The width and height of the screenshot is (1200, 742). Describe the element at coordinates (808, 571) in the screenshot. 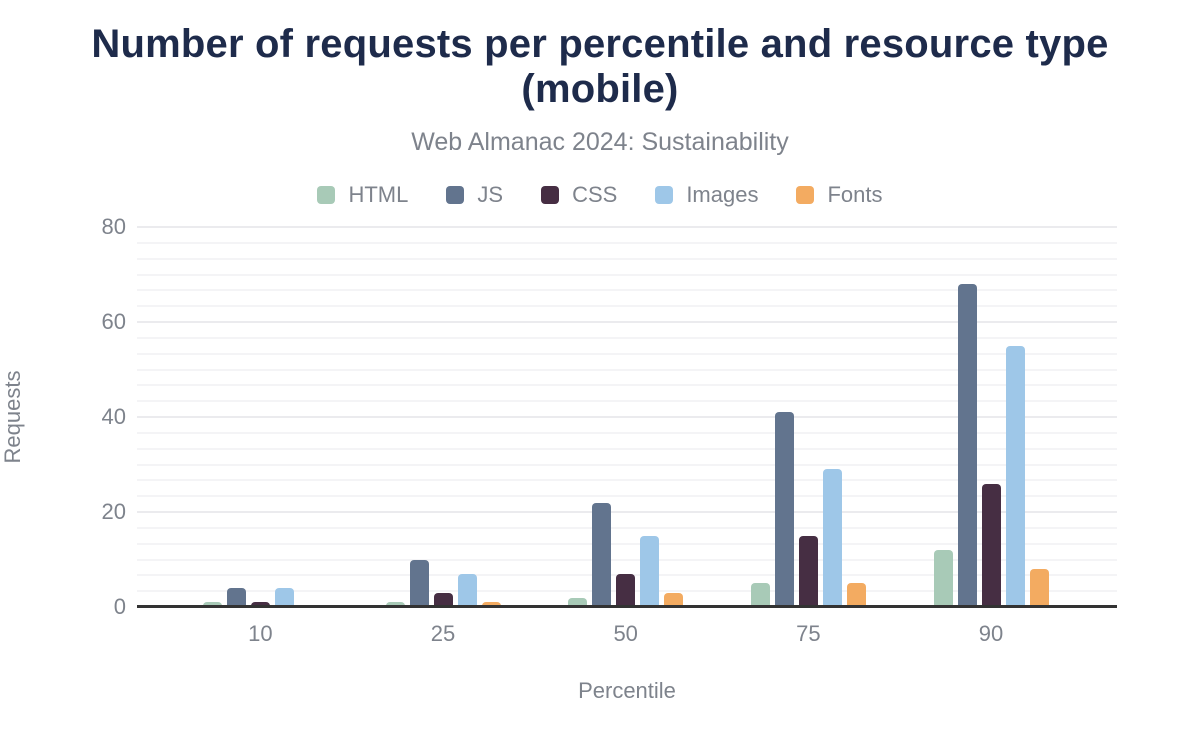

I see `bar-css-p75` at that location.